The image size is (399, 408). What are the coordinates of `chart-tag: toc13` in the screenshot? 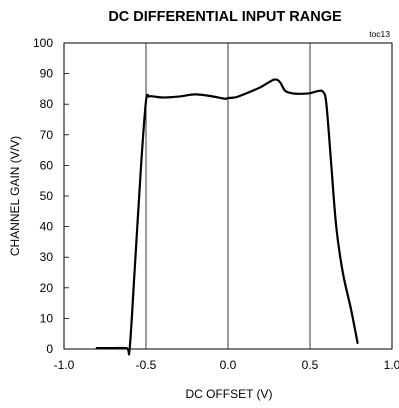 It's located at (379, 34).